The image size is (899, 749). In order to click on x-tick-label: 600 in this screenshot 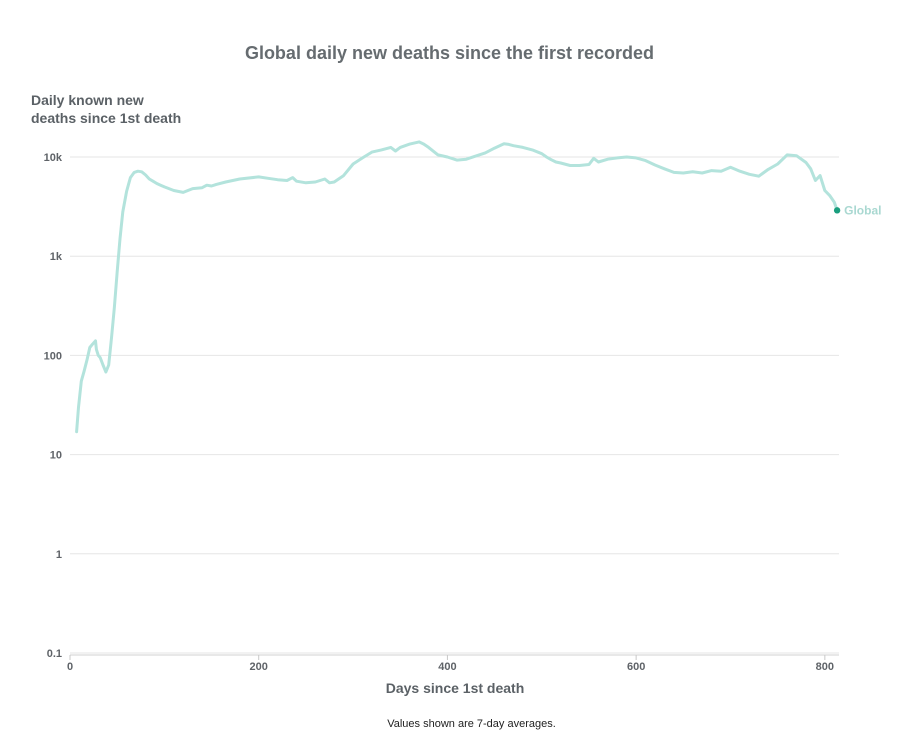, I will do `click(636, 667)`.